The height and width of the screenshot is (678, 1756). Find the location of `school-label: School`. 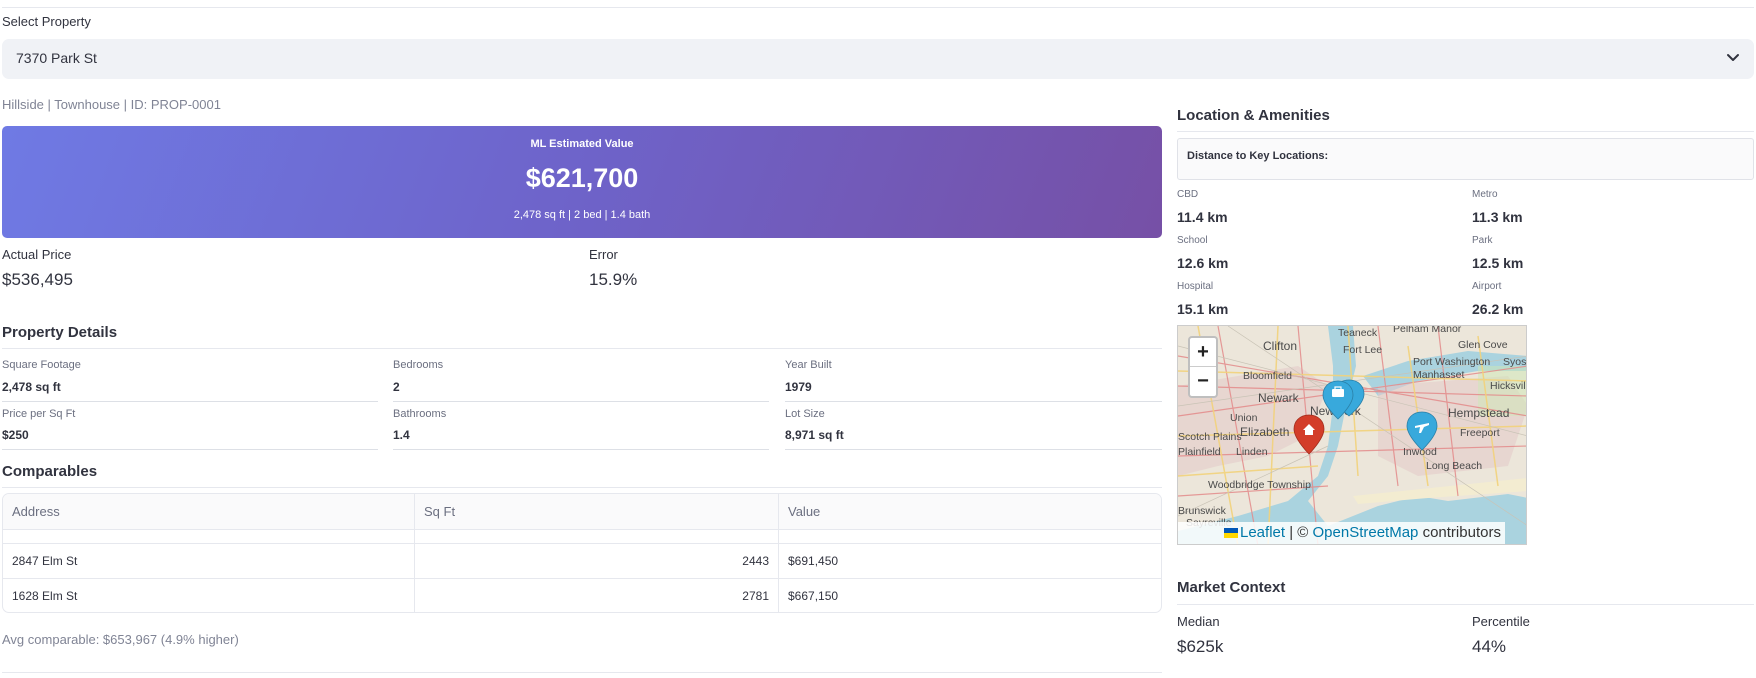

school-label: School is located at coordinates (1192, 240).